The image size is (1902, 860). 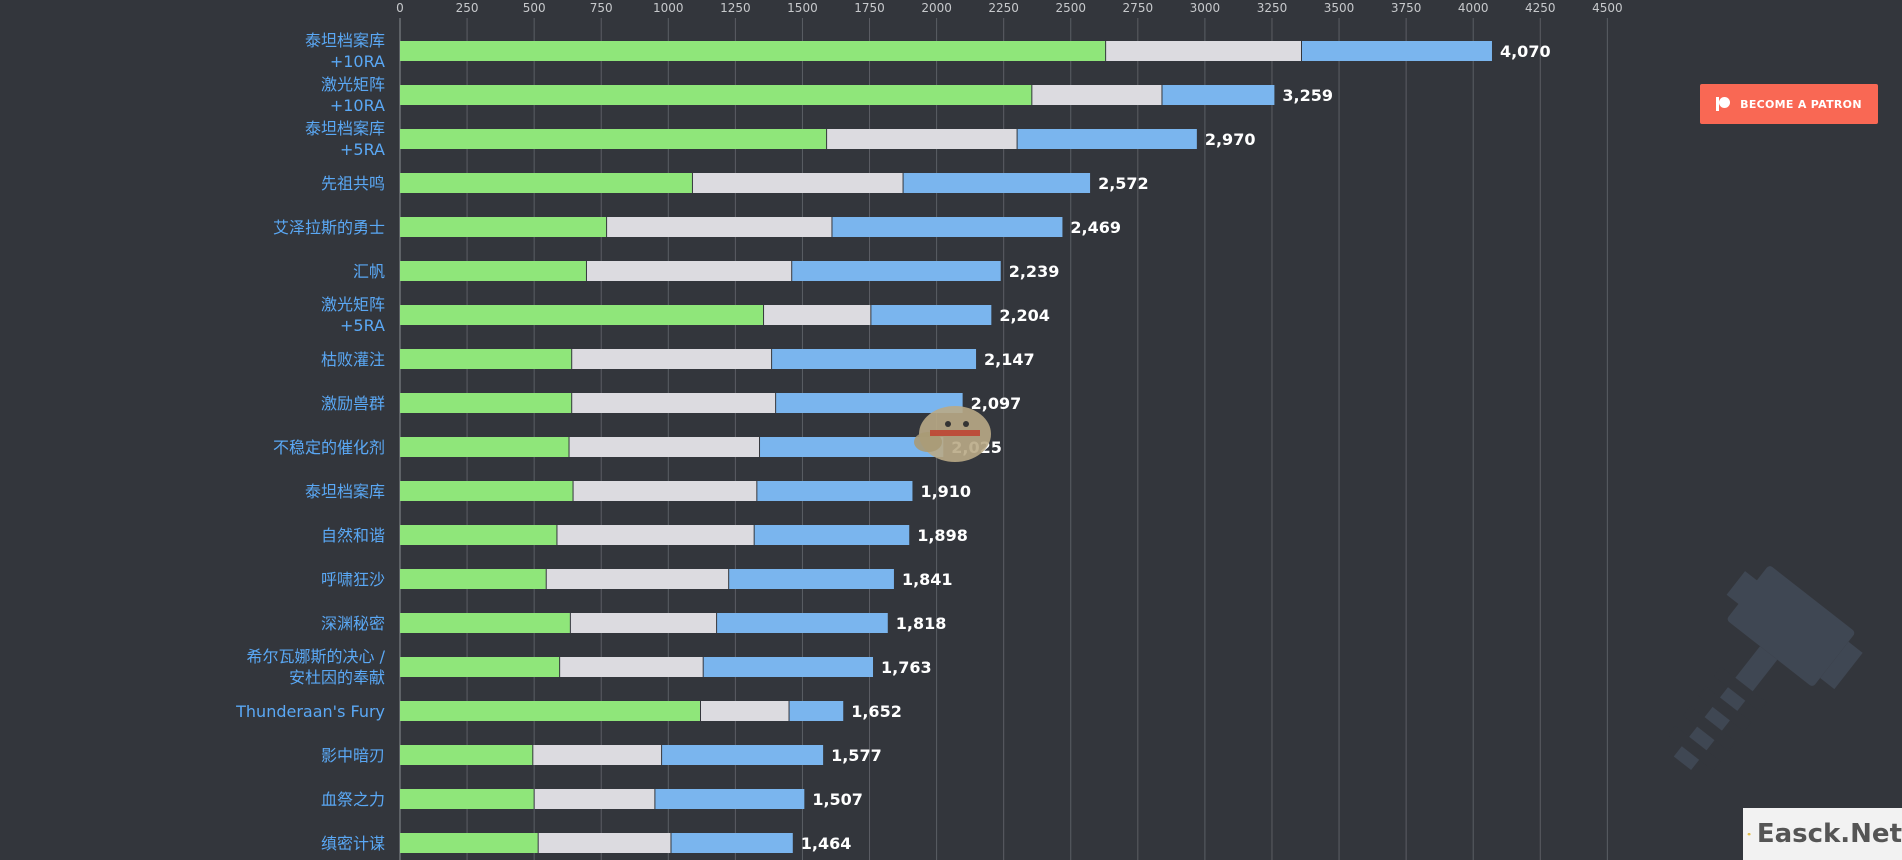 I want to click on category-label: 深渊秘密, so click(x=353, y=623).